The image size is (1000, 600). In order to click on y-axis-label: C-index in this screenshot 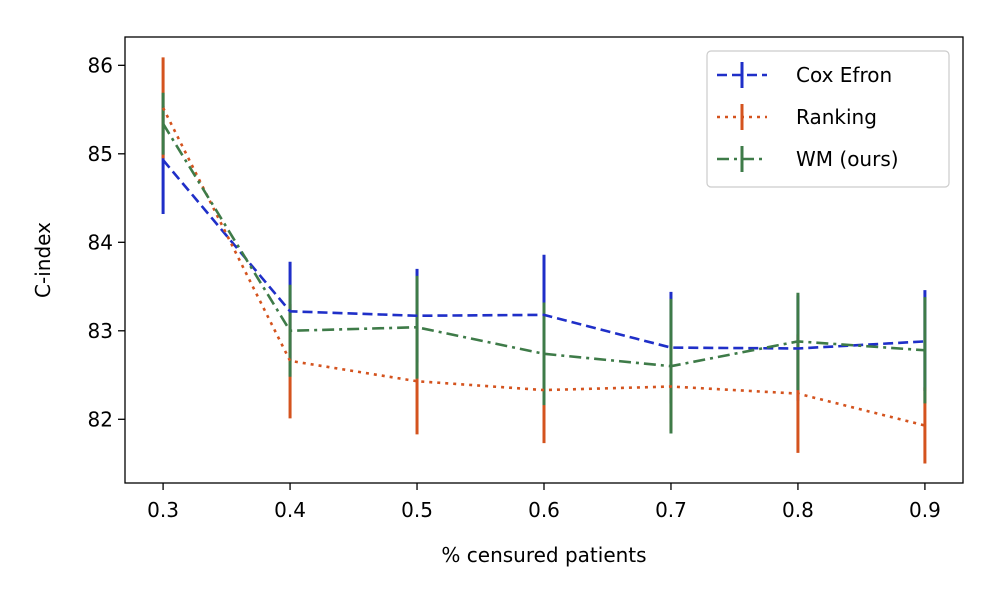, I will do `click(43, 260)`.